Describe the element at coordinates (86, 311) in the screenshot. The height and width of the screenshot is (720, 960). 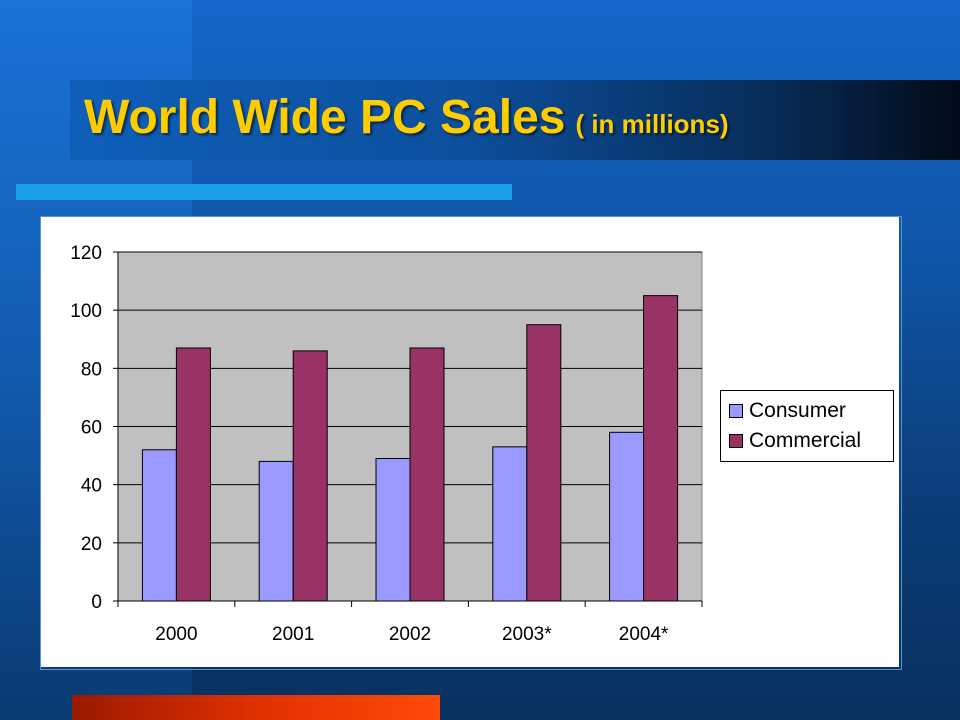
I see `y-tick-label: 100` at that location.